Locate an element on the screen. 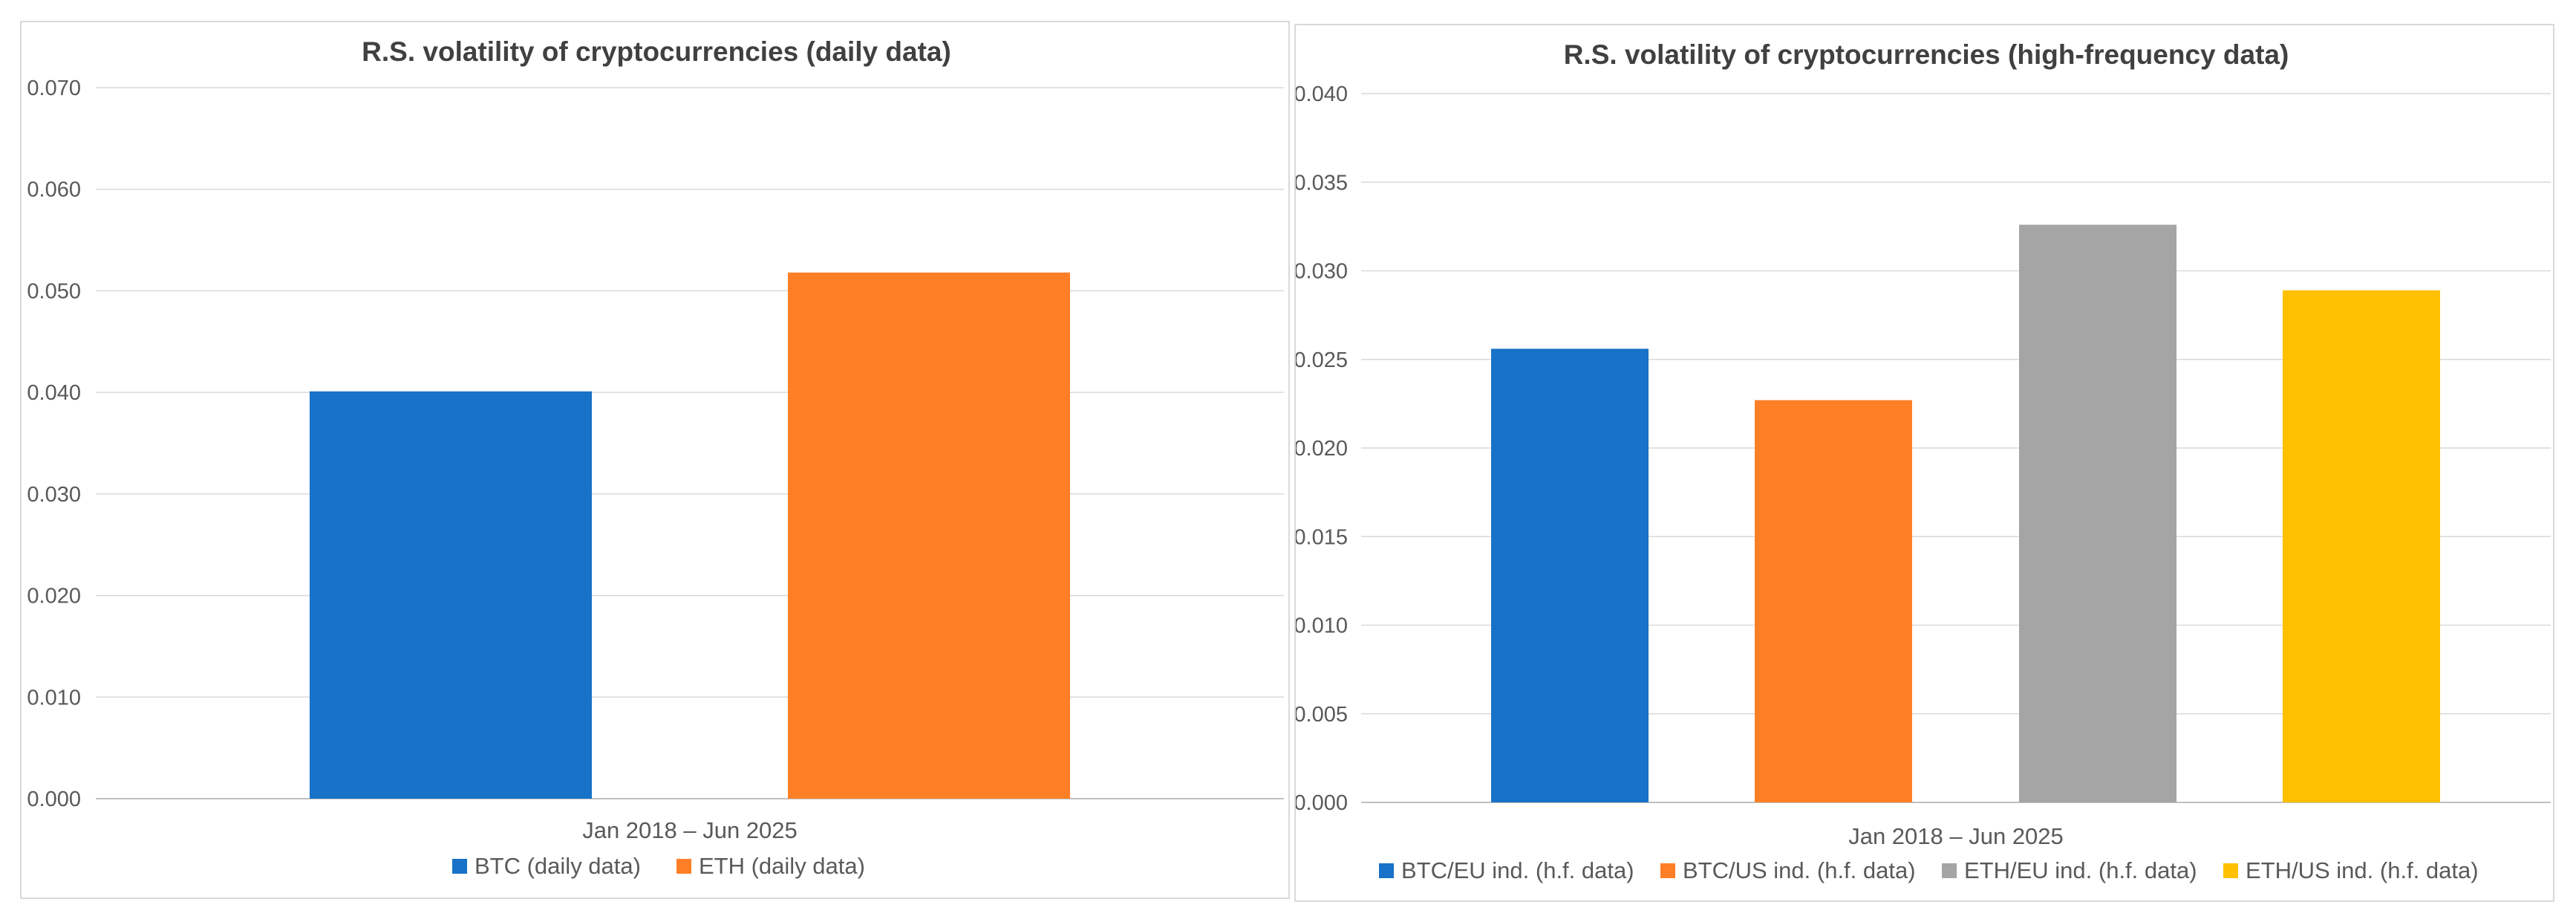 This screenshot has height=922, width=2576. bar-eth-daily-data is located at coordinates (929, 535).